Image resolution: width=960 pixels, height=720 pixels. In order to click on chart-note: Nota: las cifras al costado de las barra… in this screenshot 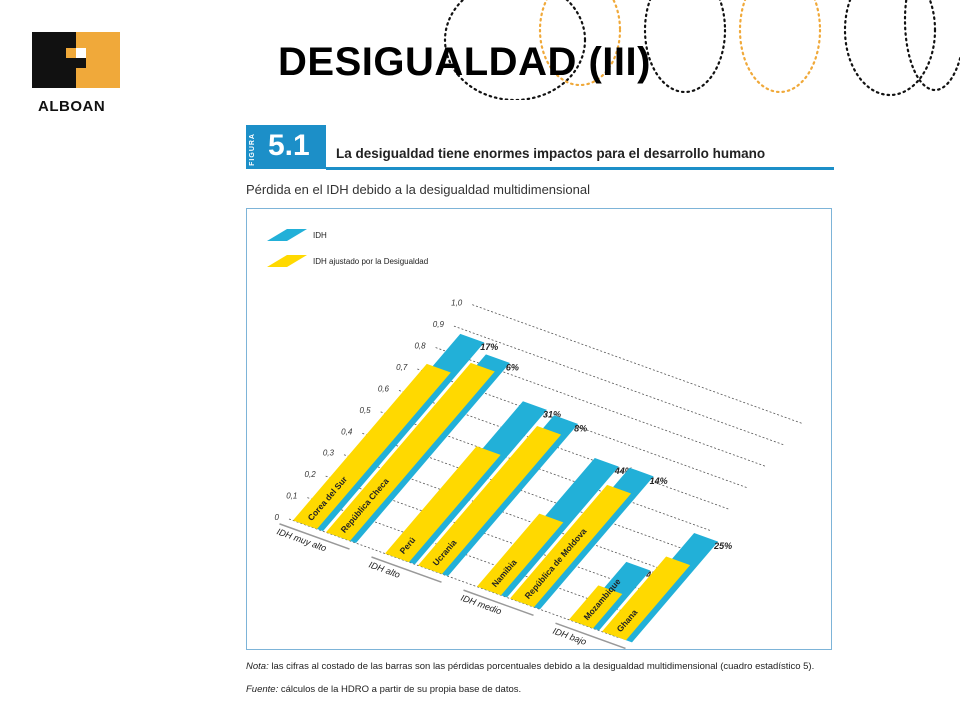, I will do `click(530, 666)`.